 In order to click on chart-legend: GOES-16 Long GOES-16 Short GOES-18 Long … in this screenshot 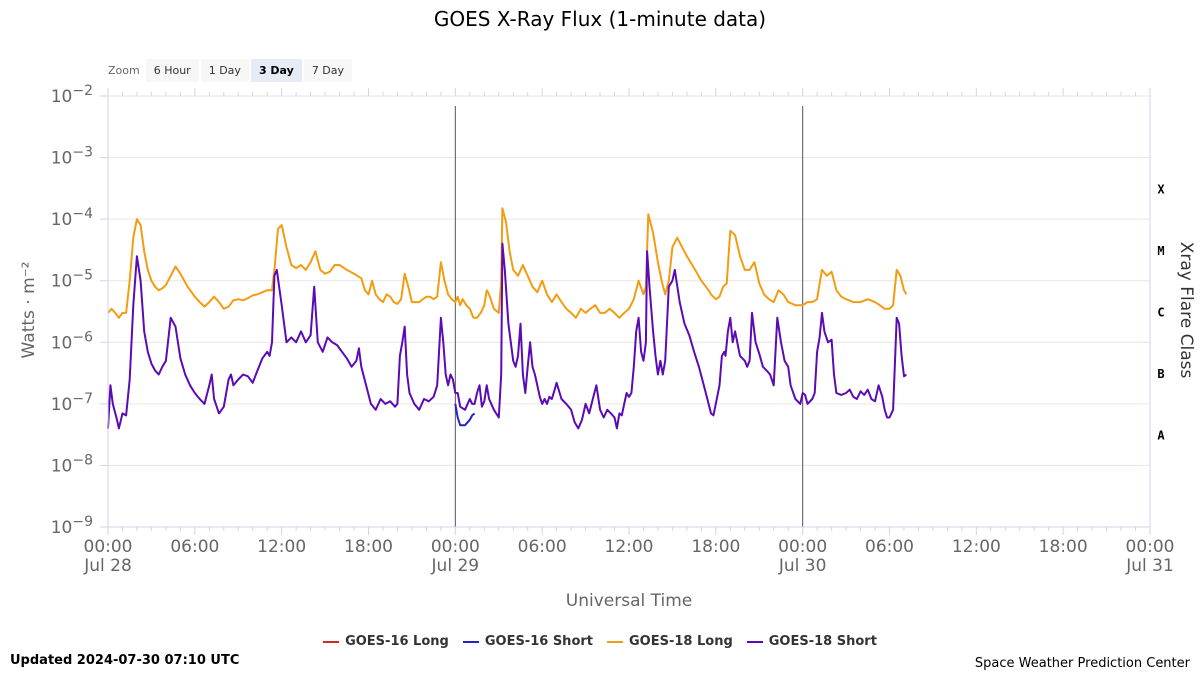, I will do `click(600, 641)`.